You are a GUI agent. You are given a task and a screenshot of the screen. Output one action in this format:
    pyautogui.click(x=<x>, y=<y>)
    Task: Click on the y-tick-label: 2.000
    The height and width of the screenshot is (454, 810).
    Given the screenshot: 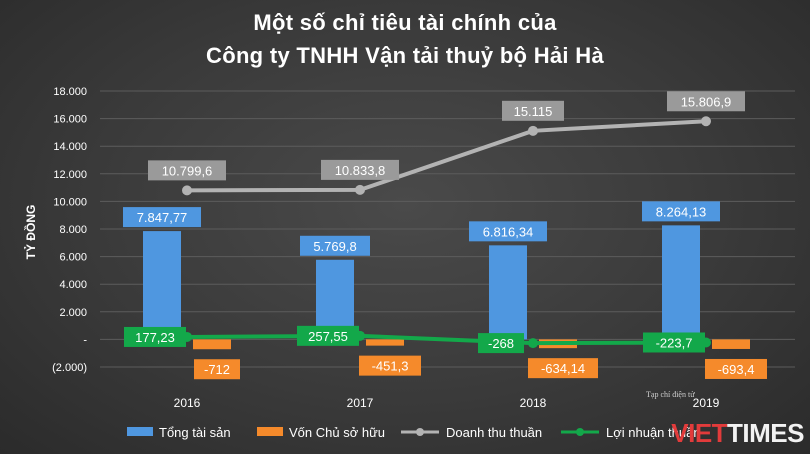 What is the action you would take?
    pyautogui.click(x=73, y=313)
    